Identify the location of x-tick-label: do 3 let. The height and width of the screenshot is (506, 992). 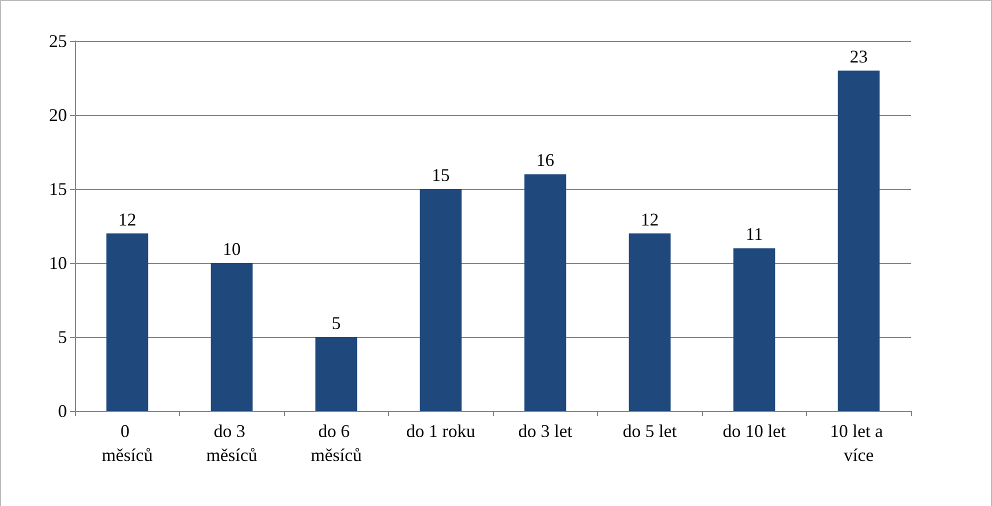
(545, 431).